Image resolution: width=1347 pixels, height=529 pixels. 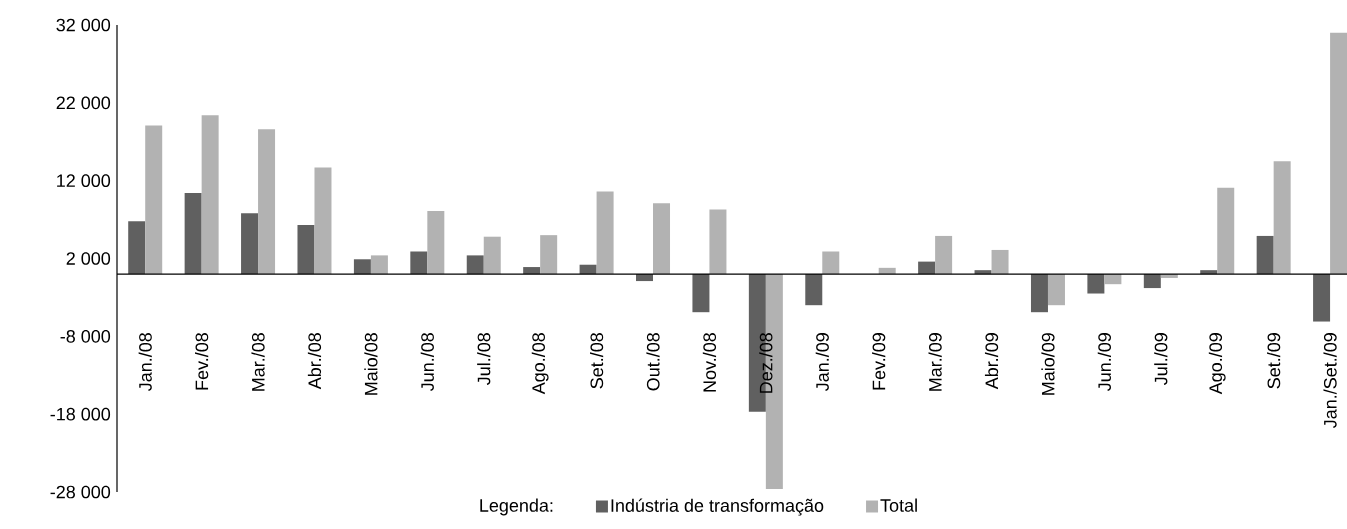 What do you see at coordinates (991, 361) in the screenshot?
I see `x-tick-label: Abr./09` at bounding box center [991, 361].